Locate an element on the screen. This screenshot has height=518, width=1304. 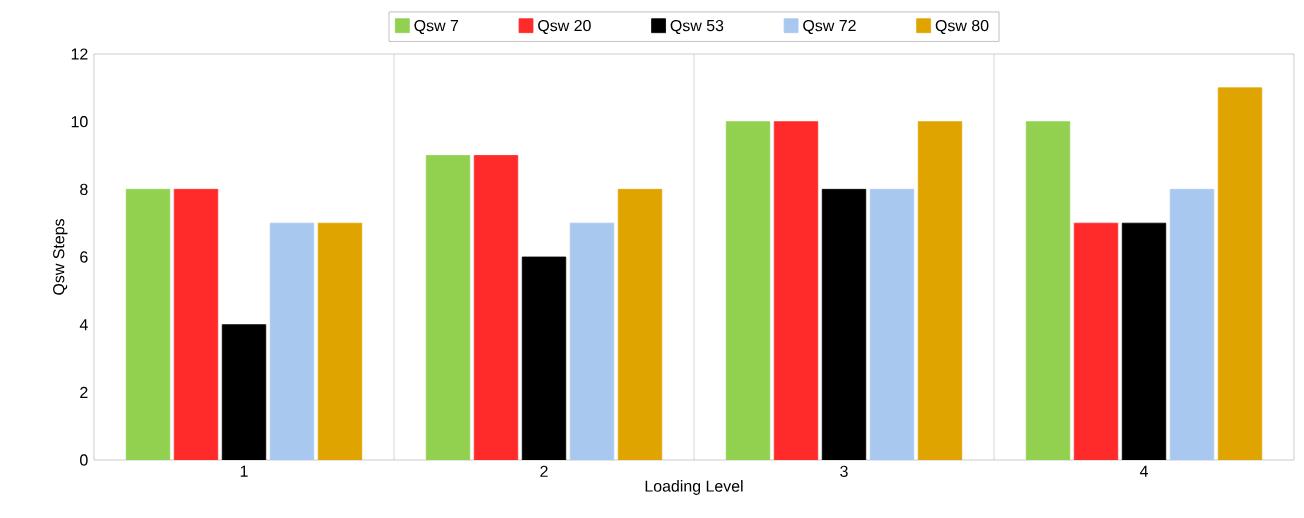
y-tick-label: 6 is located at coordinates (84, 257).